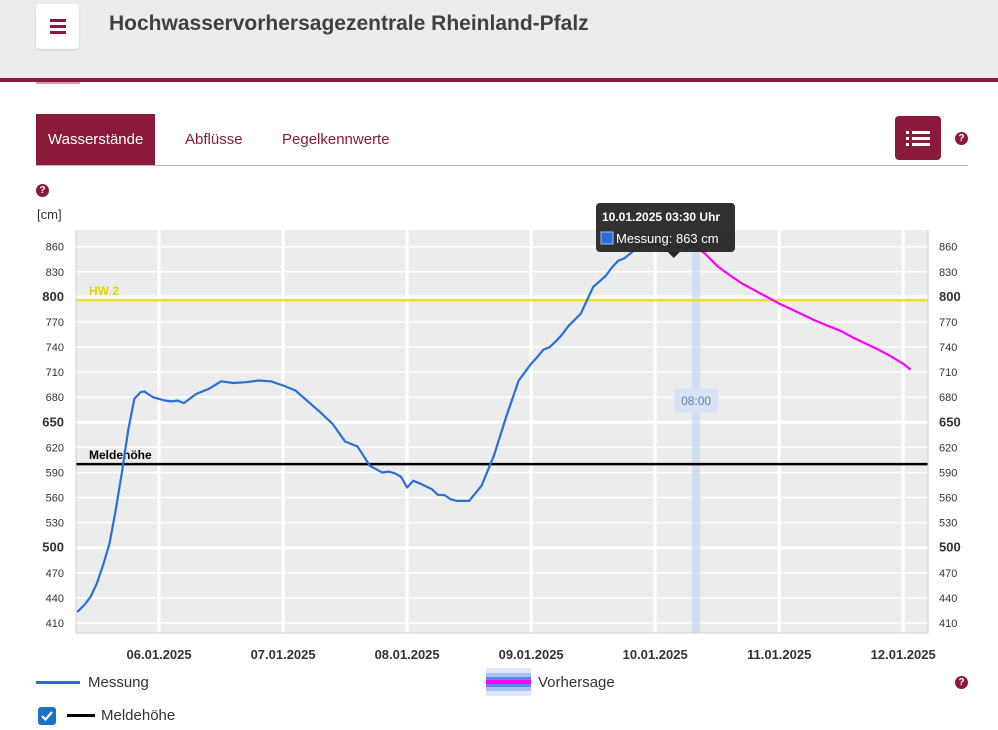 The image size is (998, 730). I want to click on x-tick-label: 09.01.2025, so click(531, 654).